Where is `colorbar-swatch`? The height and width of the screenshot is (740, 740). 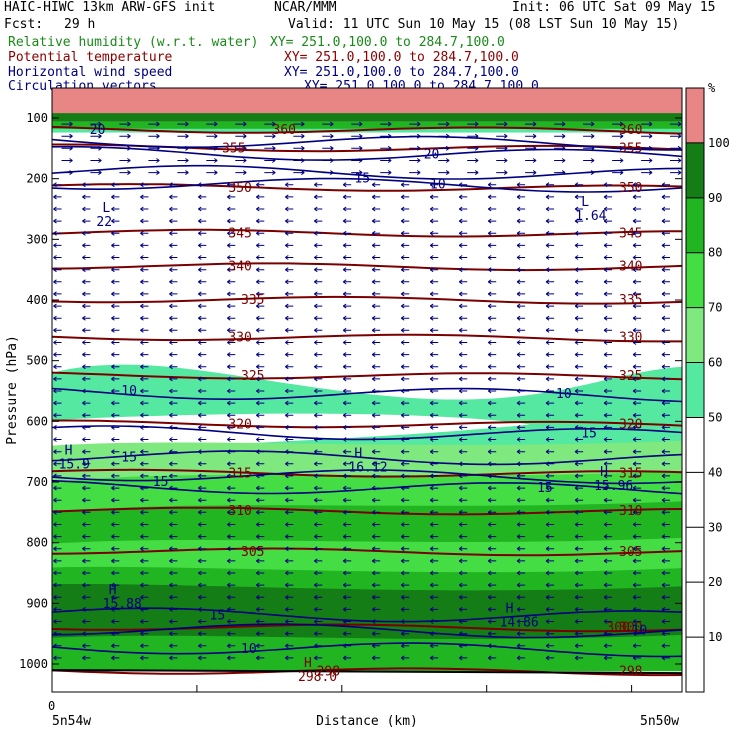
colorbar-swatch is located at coordinates (695, 170).